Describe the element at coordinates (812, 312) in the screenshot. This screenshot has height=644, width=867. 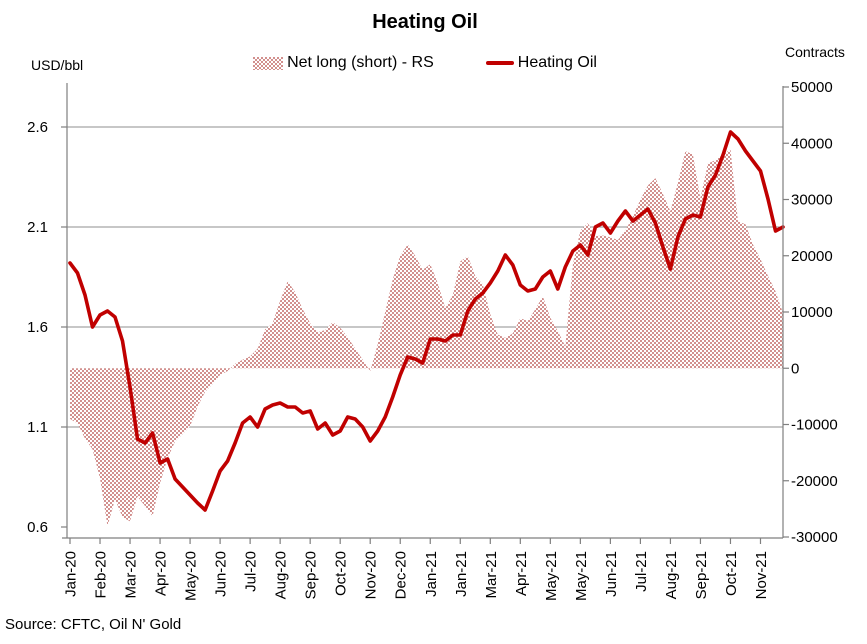
I see `right-axis-tick-label: 10000` at that location.